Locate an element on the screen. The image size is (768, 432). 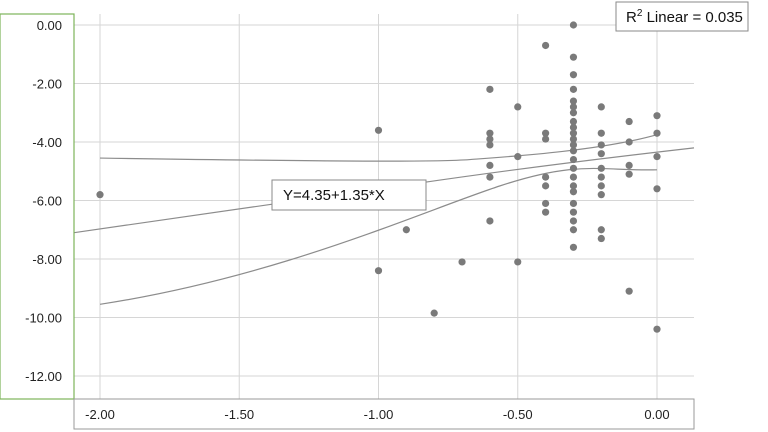
confidence-band-upper is located at coordinates (378, 148).